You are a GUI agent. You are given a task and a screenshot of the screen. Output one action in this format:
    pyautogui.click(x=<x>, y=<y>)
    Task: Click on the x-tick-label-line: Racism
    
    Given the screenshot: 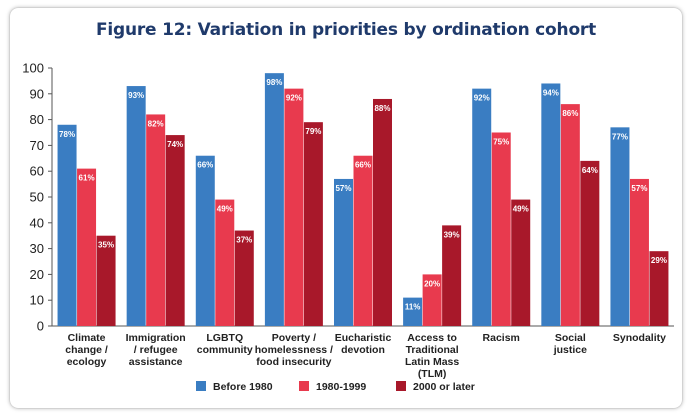 What is the action you would take?
    pyautogui.click(x=501, y=338)
    